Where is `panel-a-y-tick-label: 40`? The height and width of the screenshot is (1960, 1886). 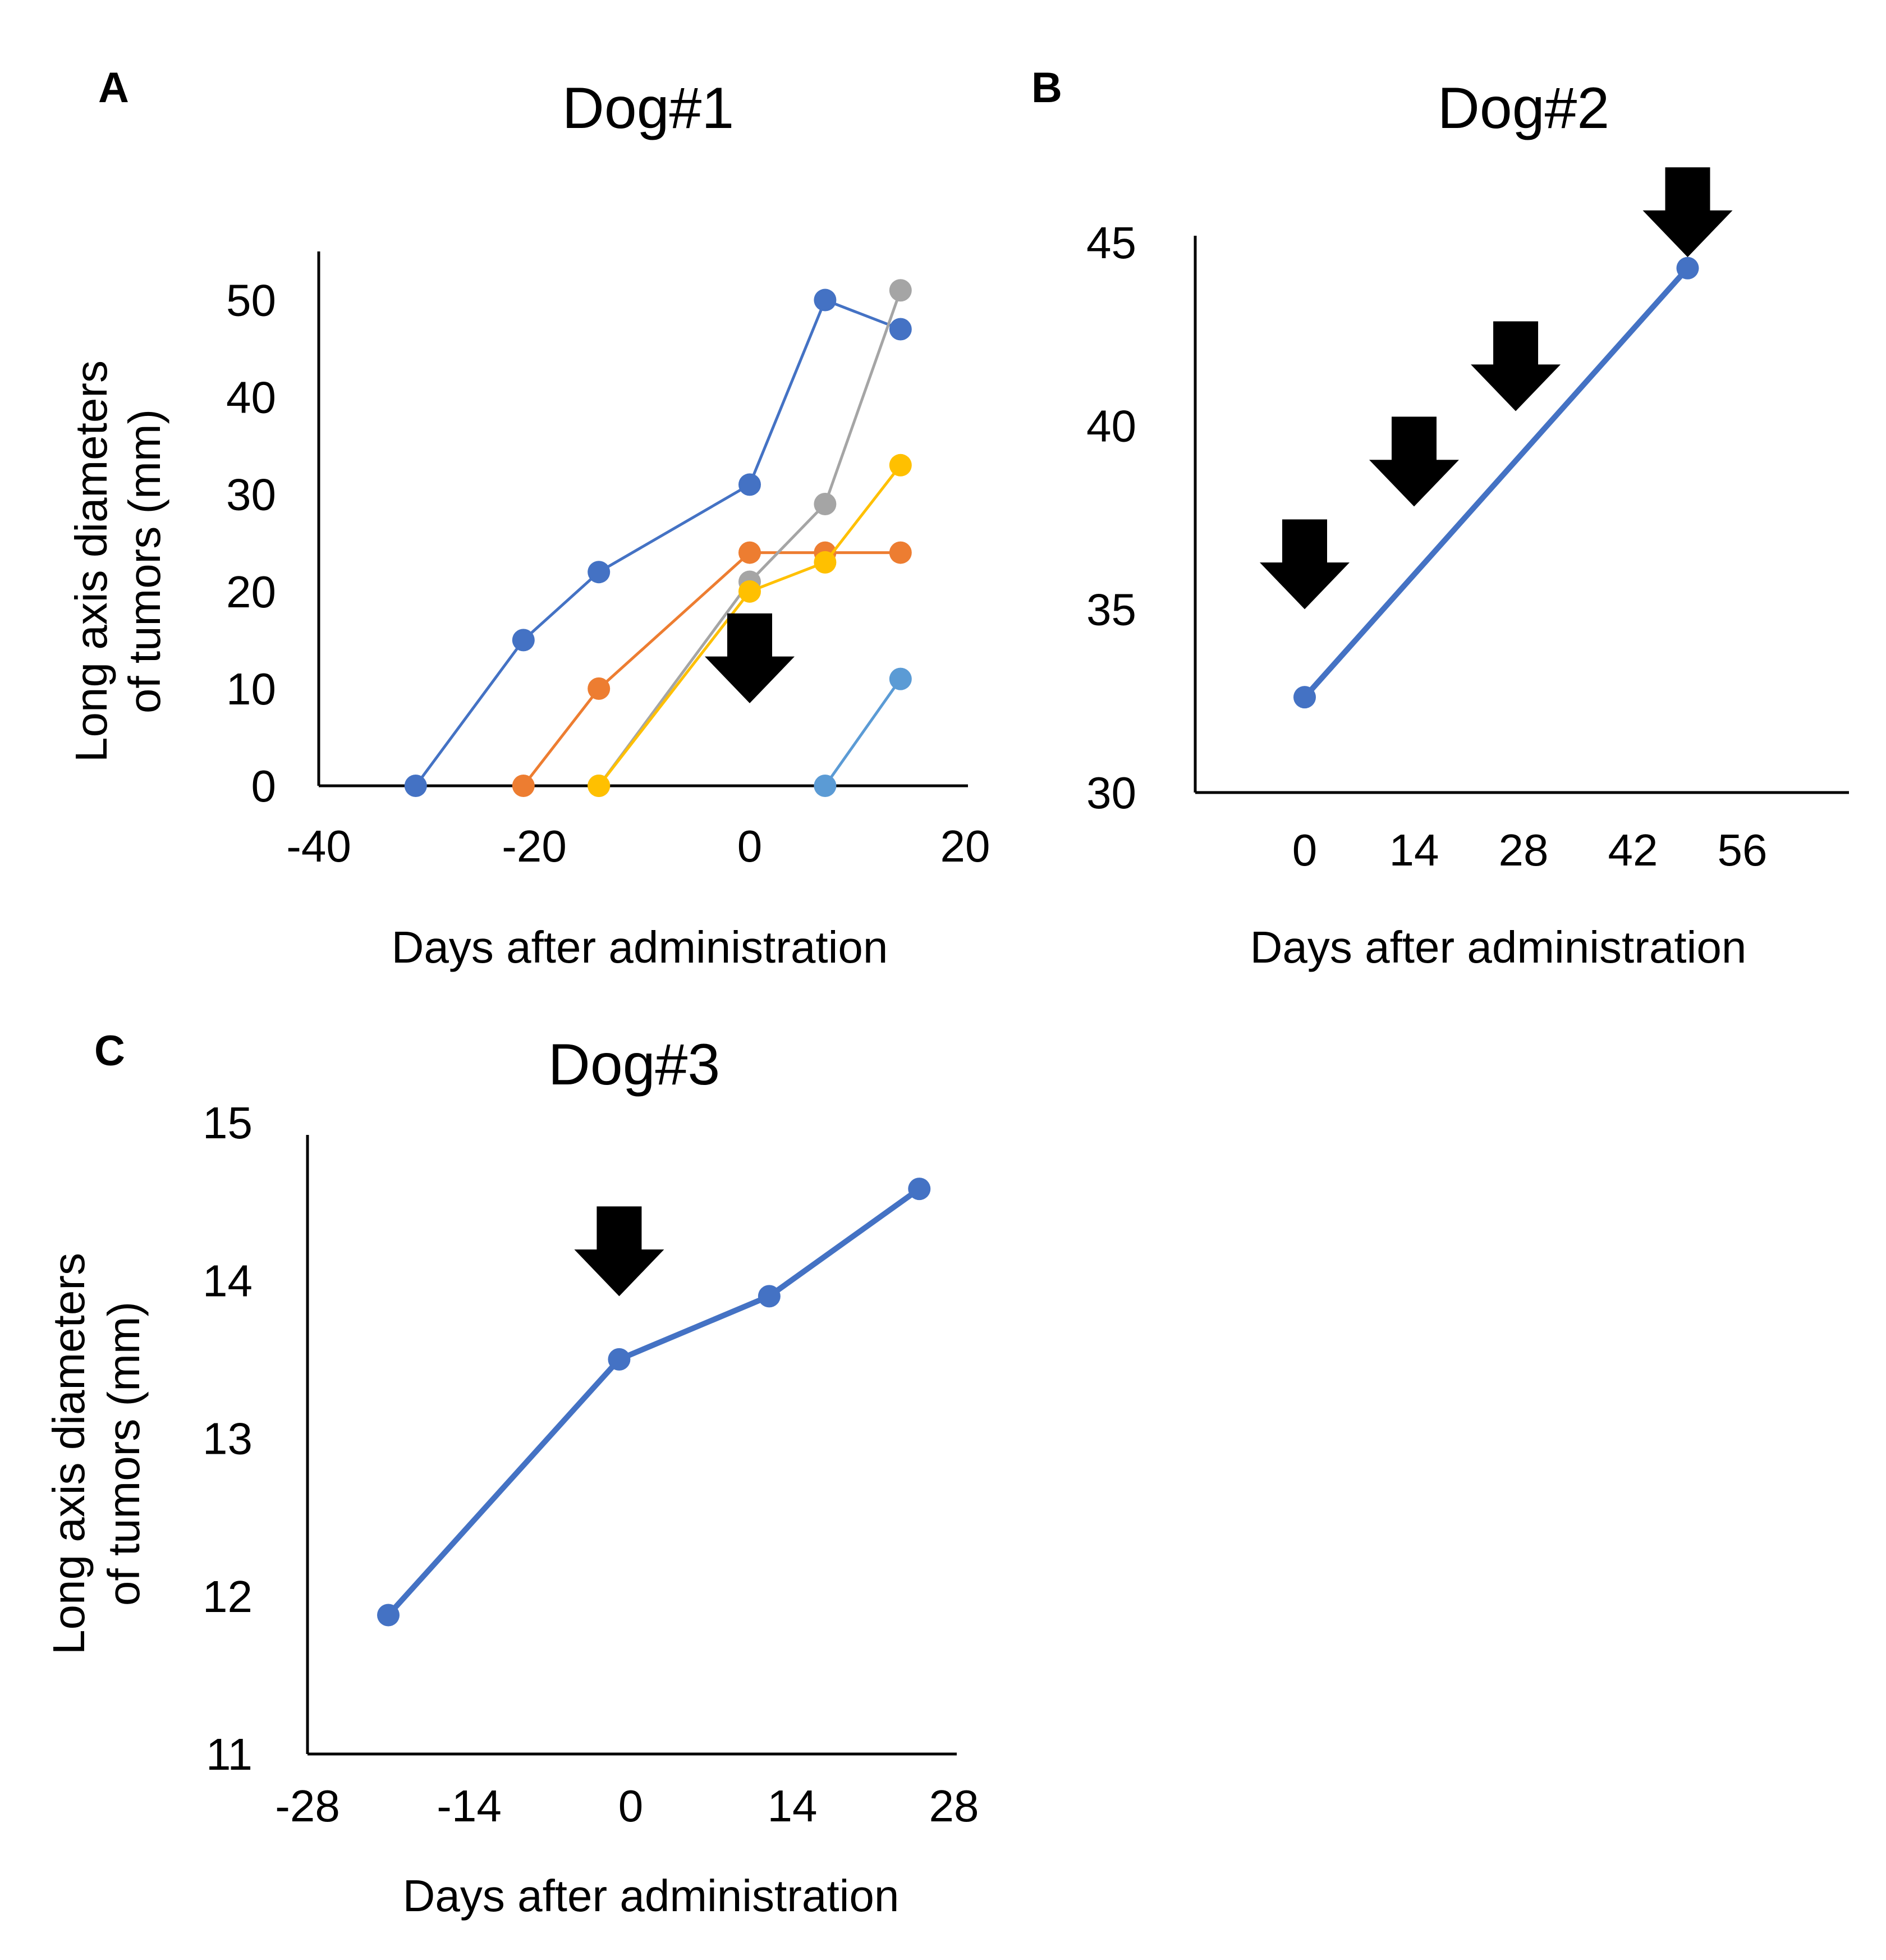 panel-a-y-tick-label: 40 is located at coordinates (251, 398).